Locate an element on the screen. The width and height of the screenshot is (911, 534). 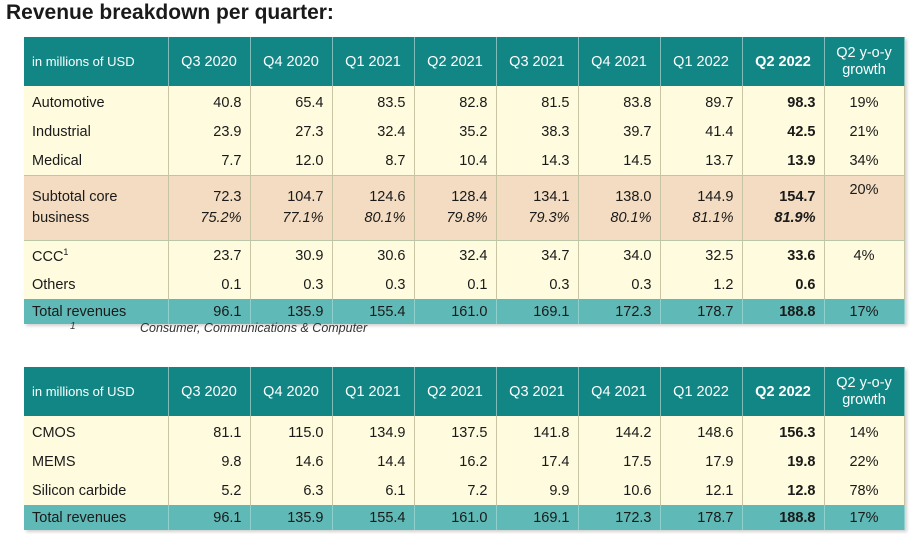
table-cell: 144.9 81.1% is located at coordinates (701, 208).